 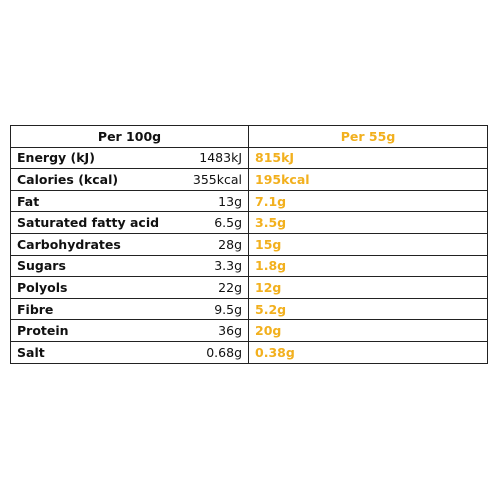 I want to click on nutrient-name: Saturated fatty acid, so click(x=97, y=222).